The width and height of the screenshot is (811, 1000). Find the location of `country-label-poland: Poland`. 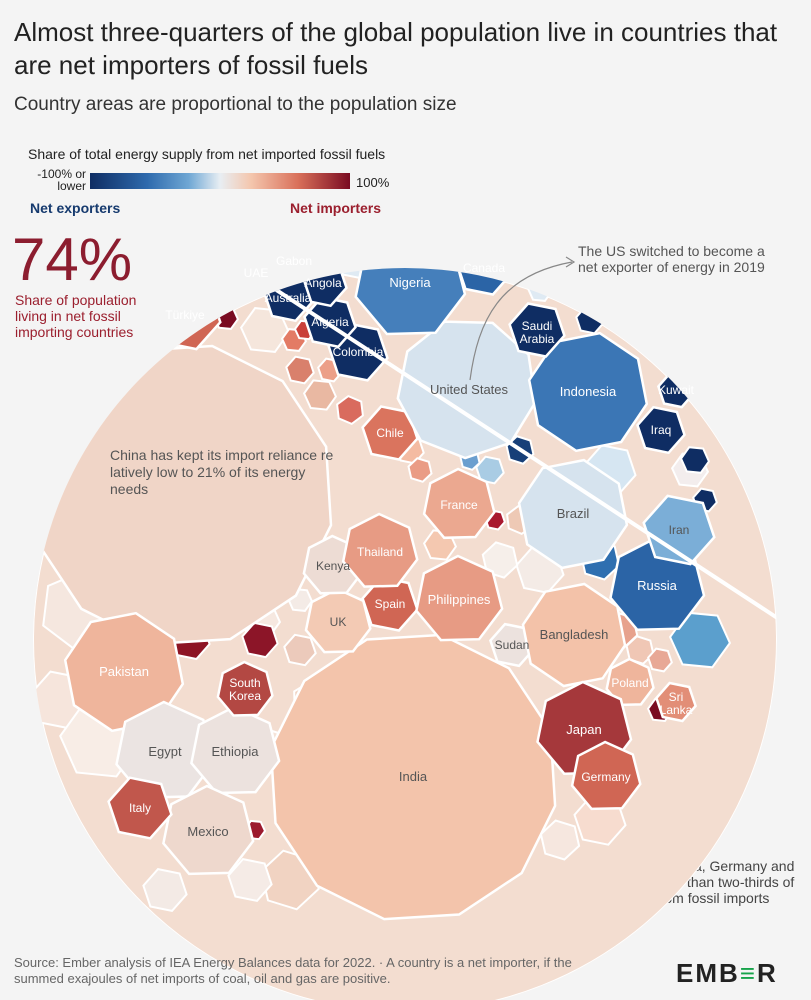

country-label-poland: Poland is located at coordinates (629, 683).